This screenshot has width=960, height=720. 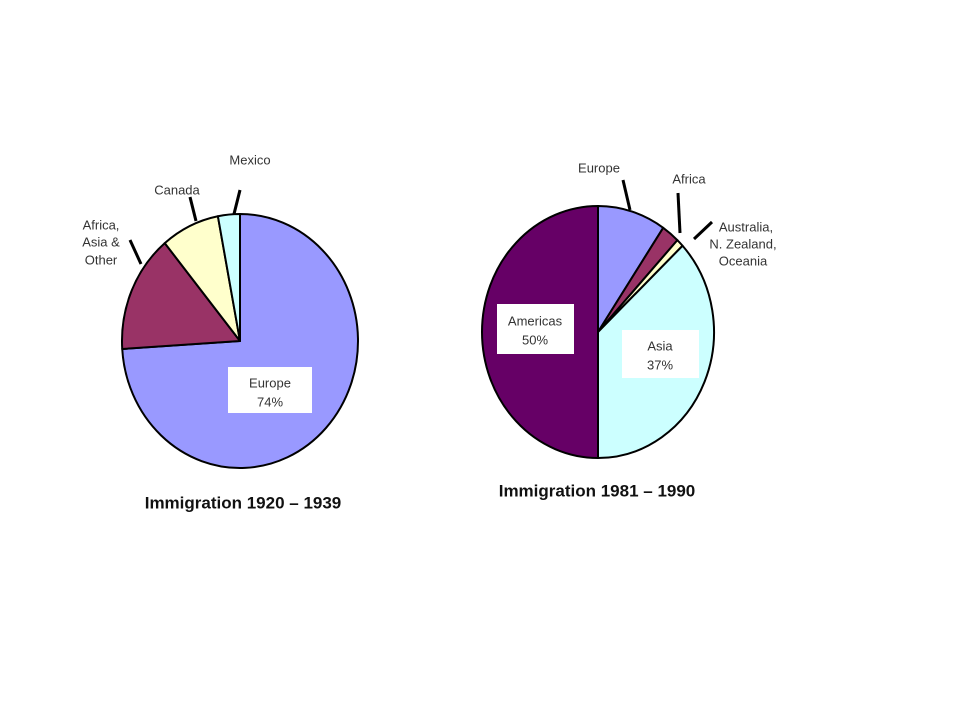 I want to click on slice-label-europe: Europe 74%, so click(x=270, y=390).